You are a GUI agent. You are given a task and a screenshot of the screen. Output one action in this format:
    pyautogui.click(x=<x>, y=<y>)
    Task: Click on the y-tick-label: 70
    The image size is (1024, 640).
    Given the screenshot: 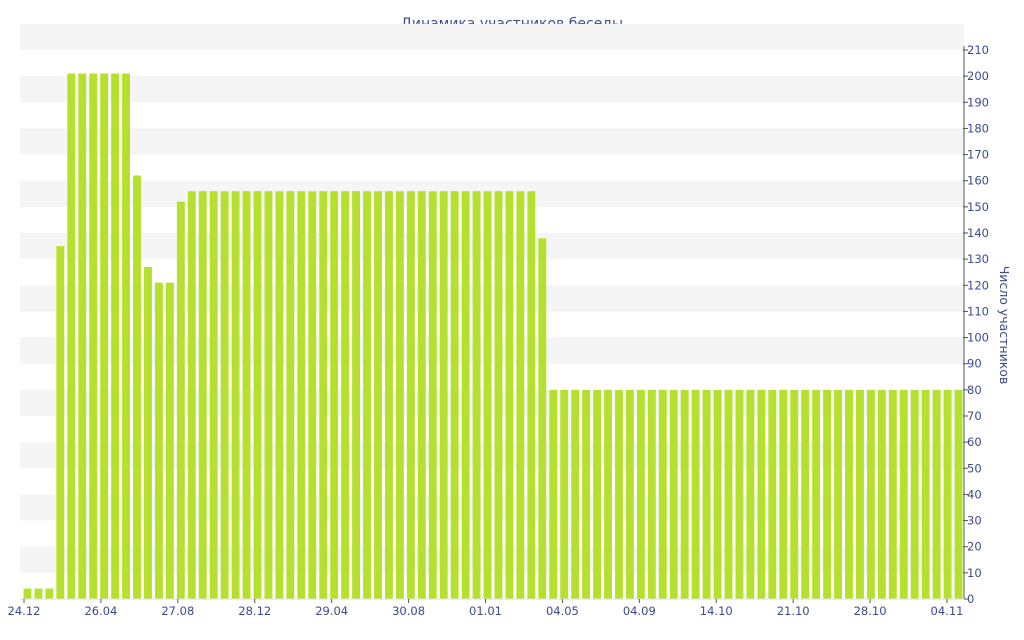 What is the action you would take?
    pyautogui.click(x=974, y=416)
    